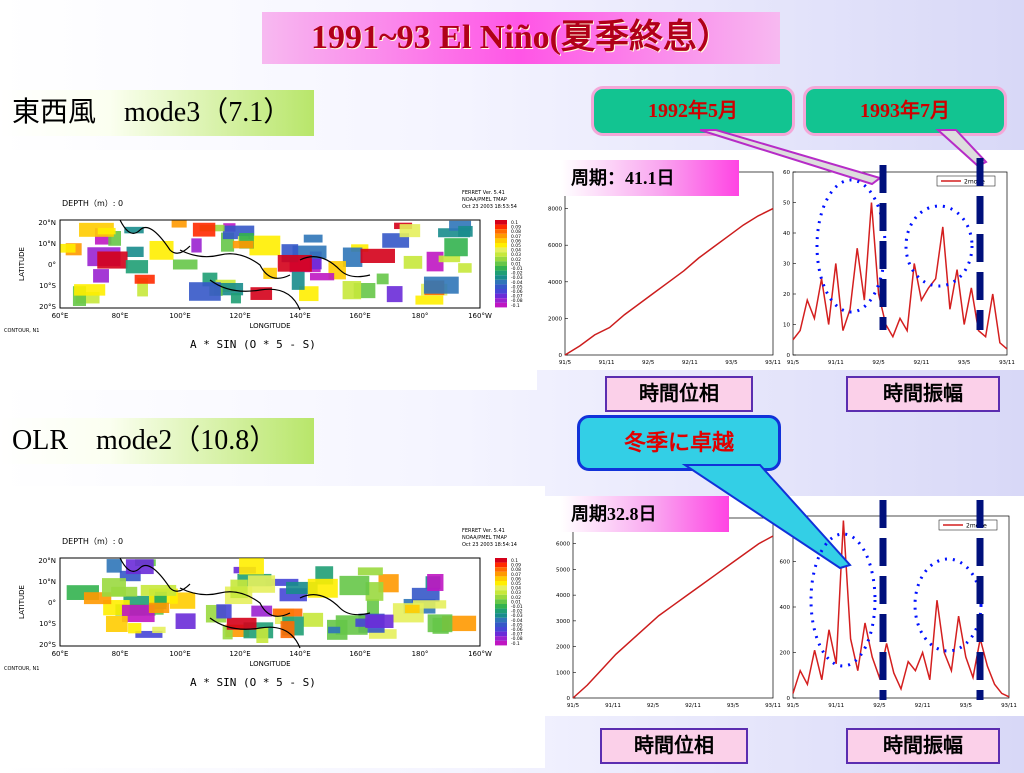 The image size is (1024, 773). I want to click on x-tick-label: 91/5, so click(573, 706).